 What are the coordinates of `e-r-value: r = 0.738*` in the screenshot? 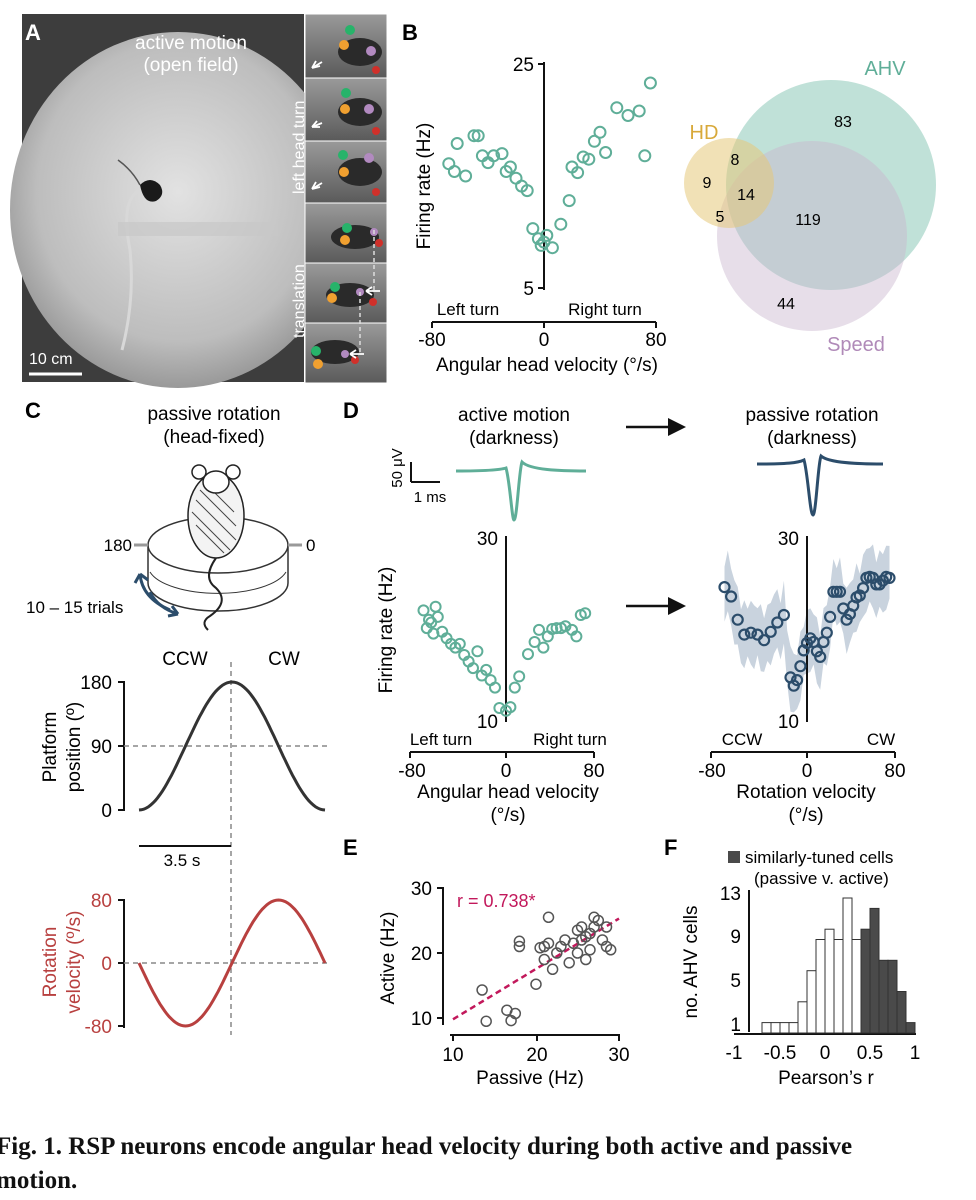 It's located at (496, 901).